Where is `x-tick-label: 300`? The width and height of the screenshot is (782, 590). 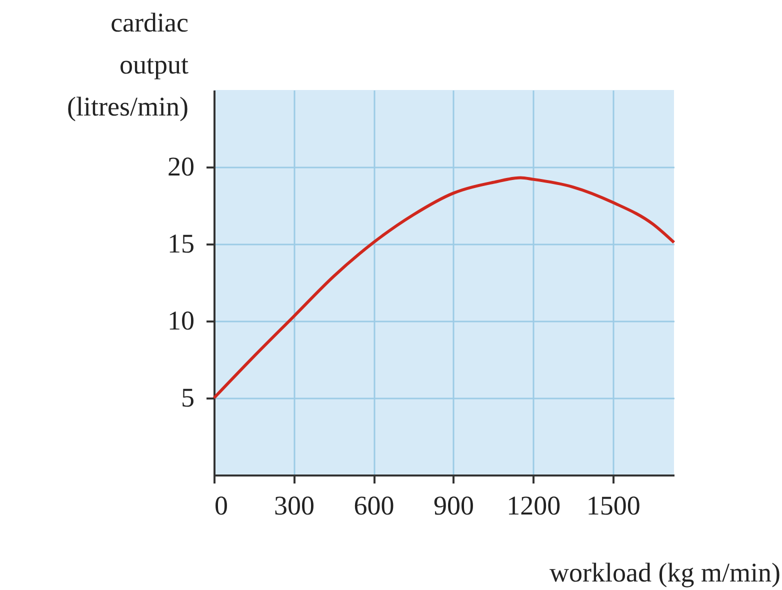 x-tick-label: 300 is located at coordinates (294, 505).